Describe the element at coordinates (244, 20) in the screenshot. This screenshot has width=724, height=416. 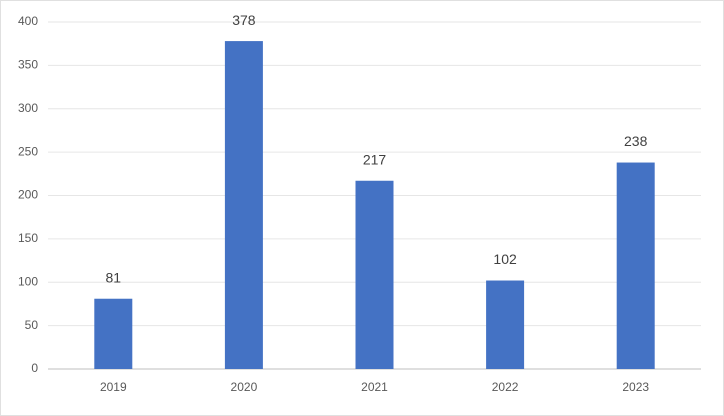
I see `value-label: 378` at that location.